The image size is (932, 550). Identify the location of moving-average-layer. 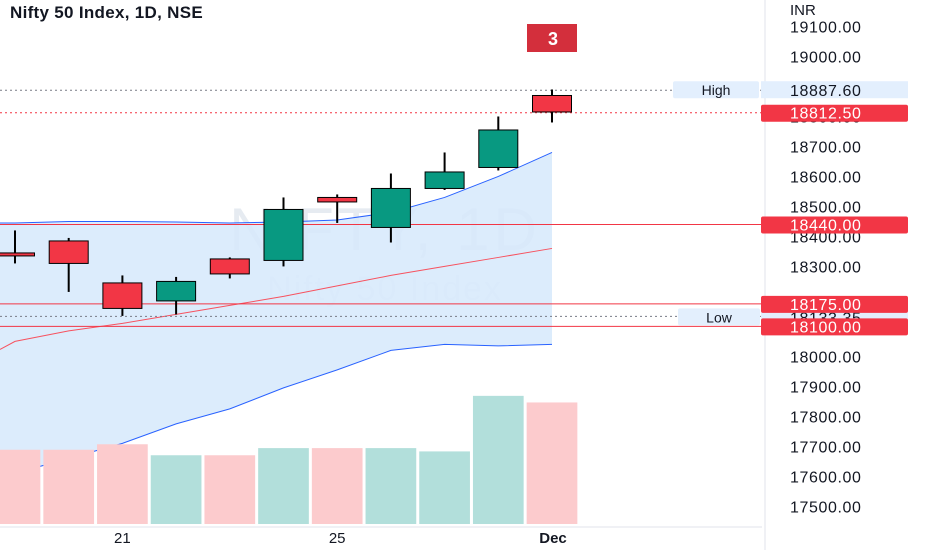
(276, 298).